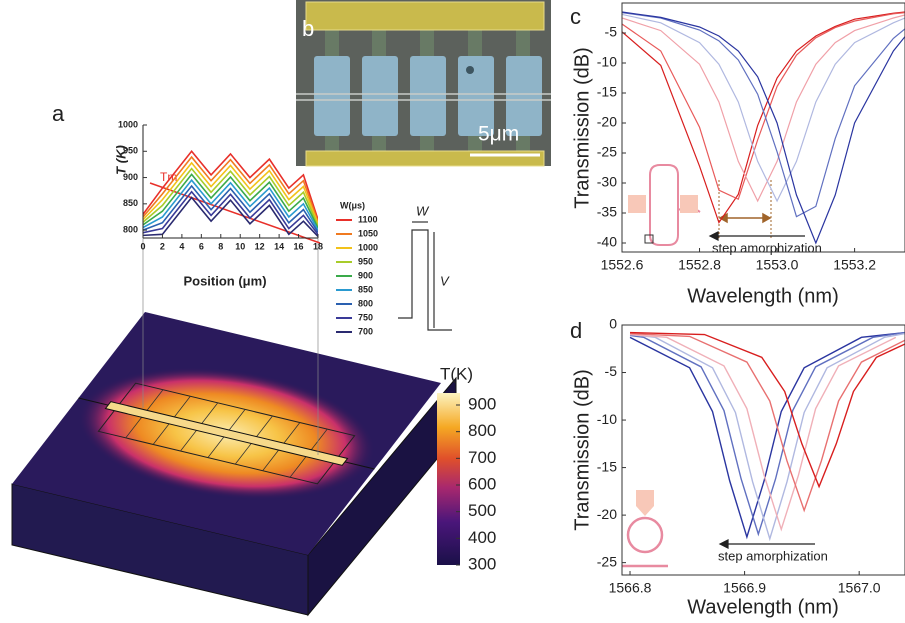 The width and height of the screenshot is (905, 623). I want to click on colorbar-title: T(K), so click(456, 373).